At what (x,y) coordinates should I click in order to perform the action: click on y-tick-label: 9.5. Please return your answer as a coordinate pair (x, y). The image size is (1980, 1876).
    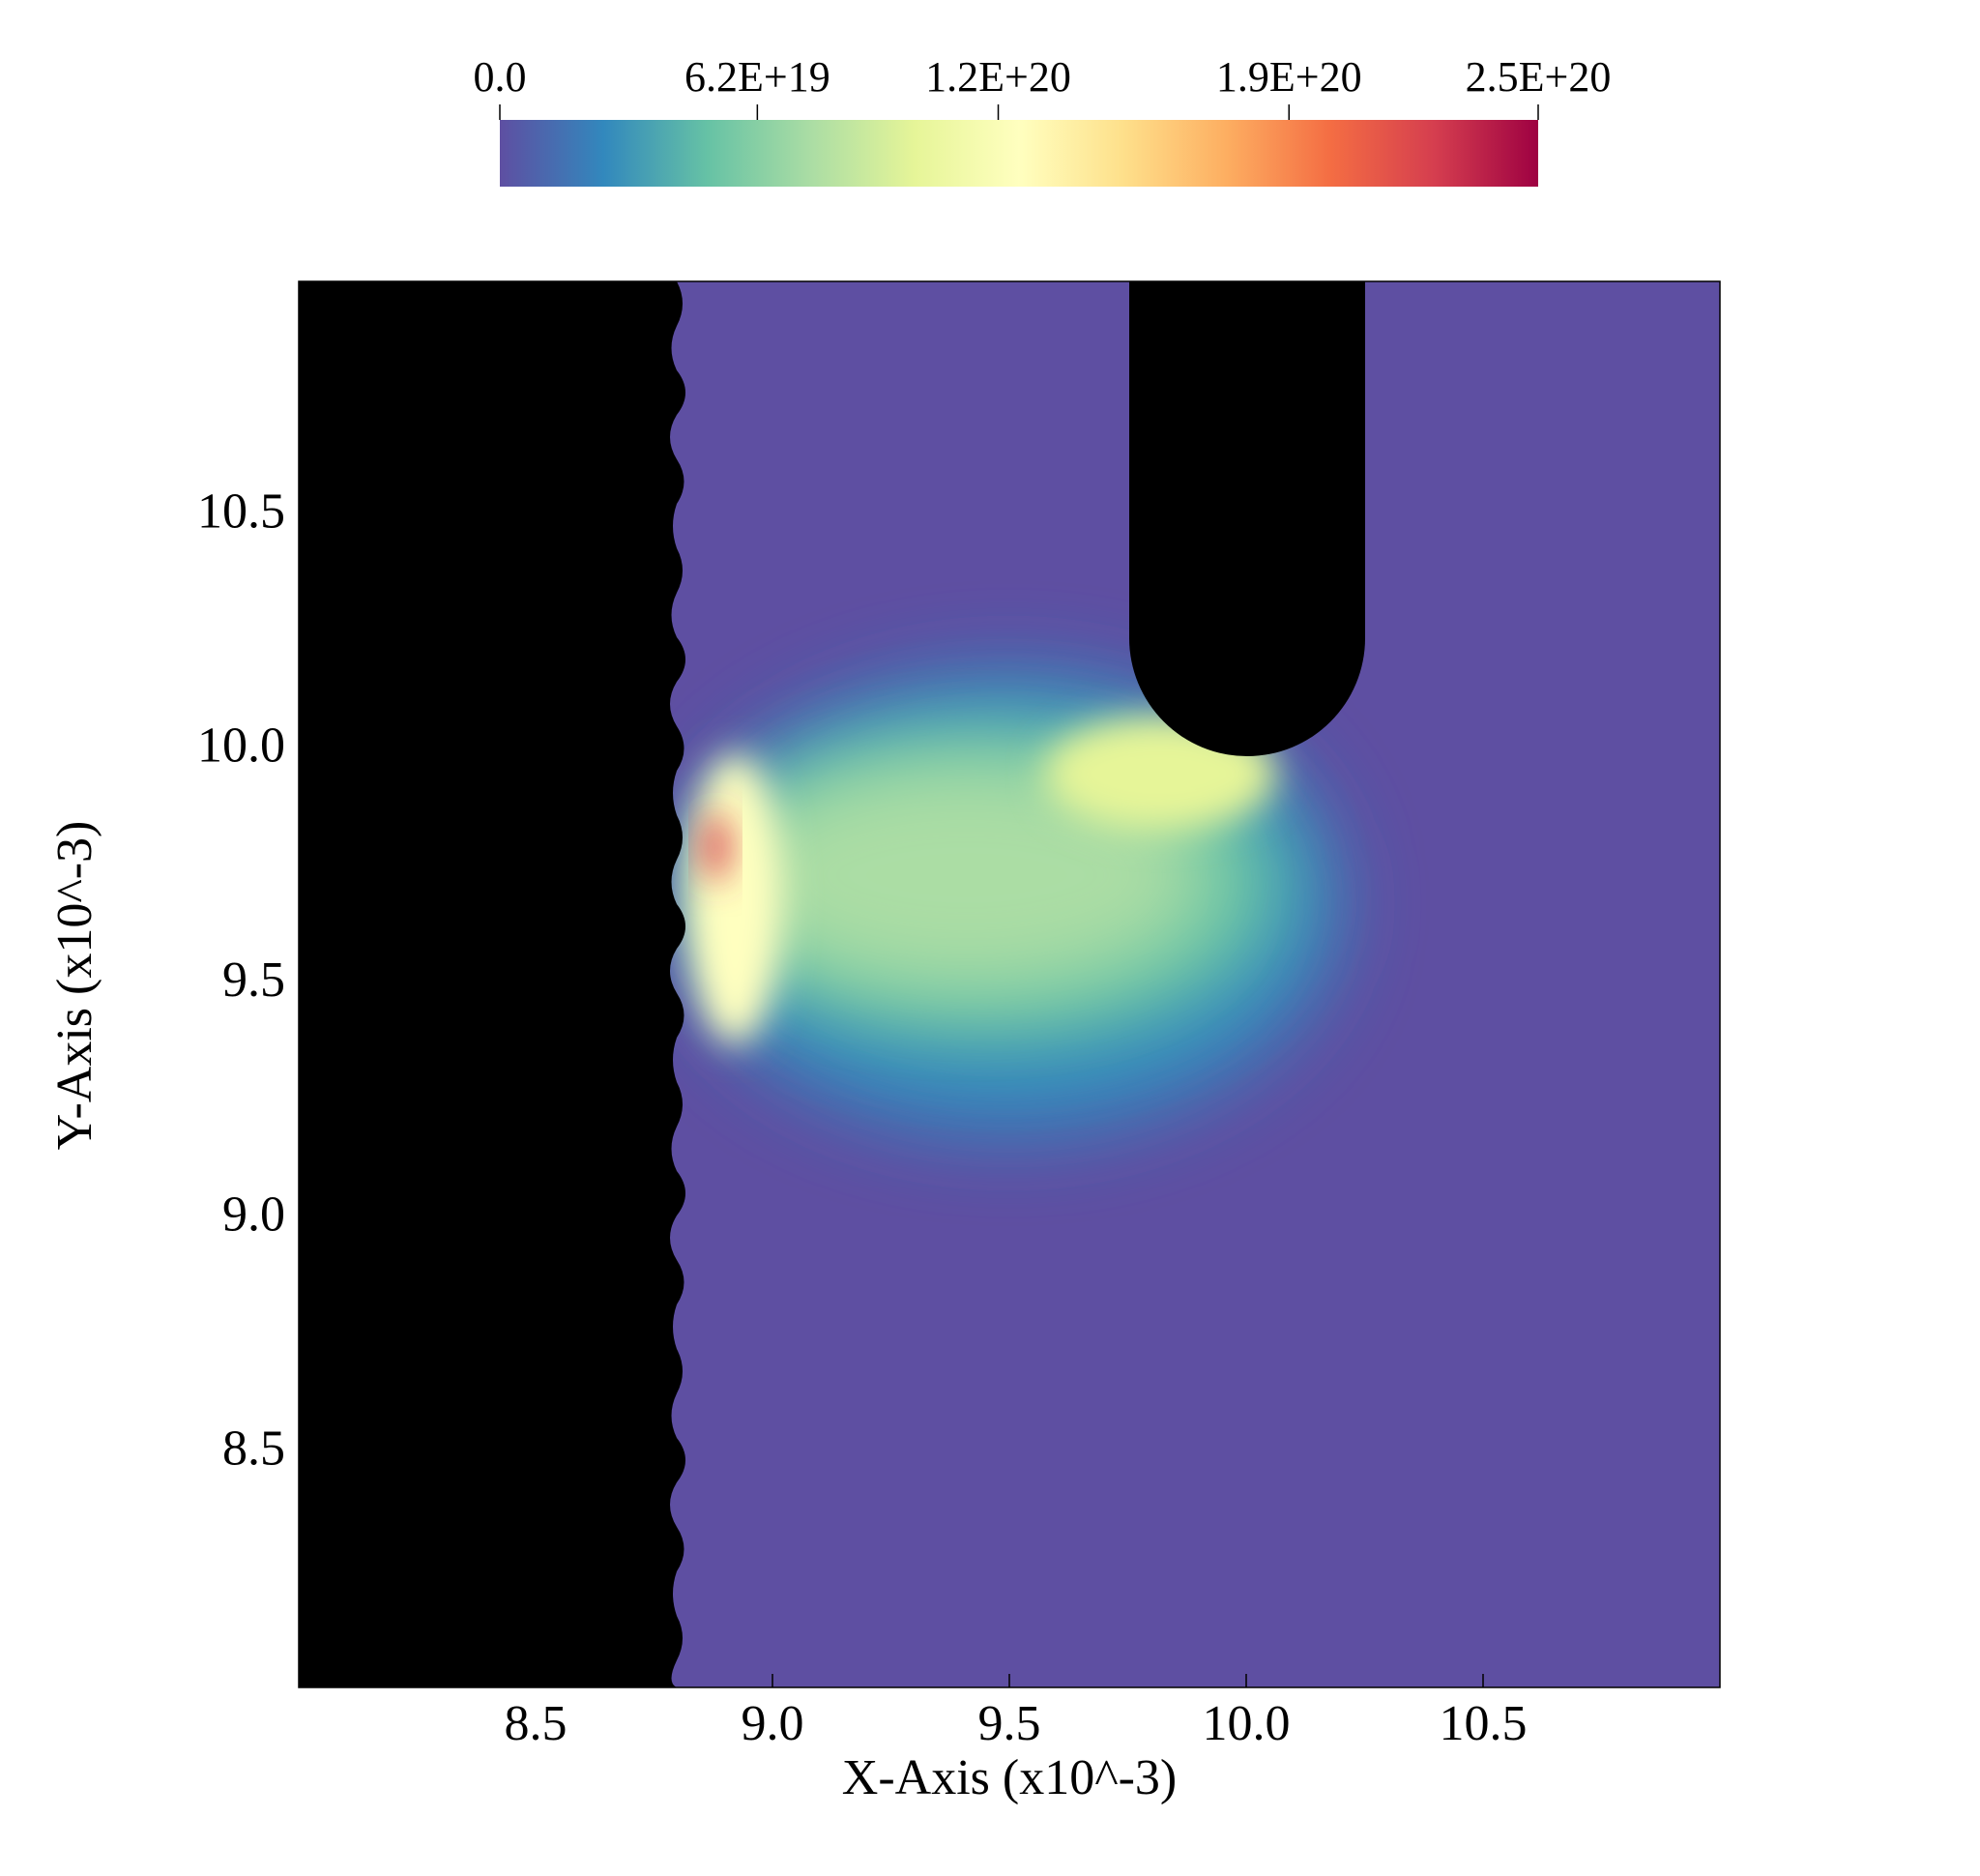
    Looking at the image, I should click on (253, 980).